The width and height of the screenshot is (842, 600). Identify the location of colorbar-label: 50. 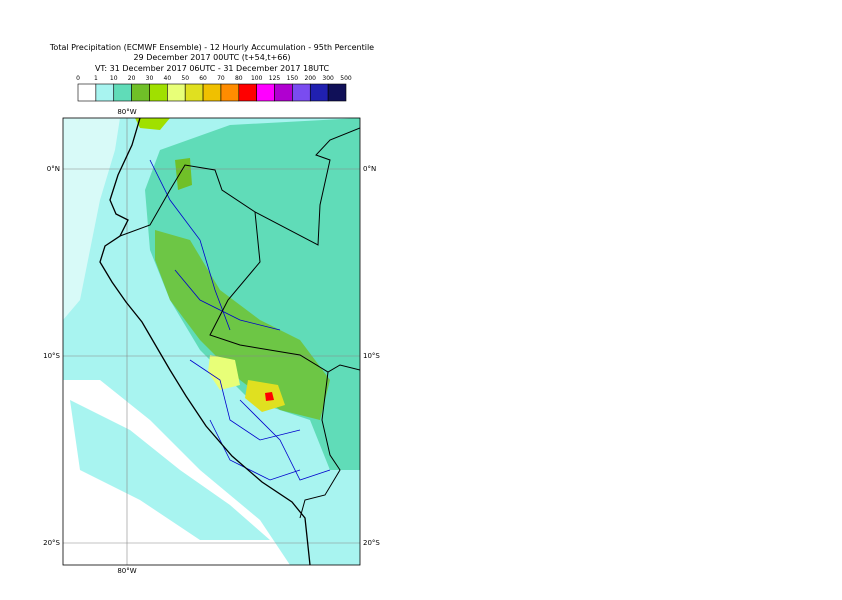
(185, 78).